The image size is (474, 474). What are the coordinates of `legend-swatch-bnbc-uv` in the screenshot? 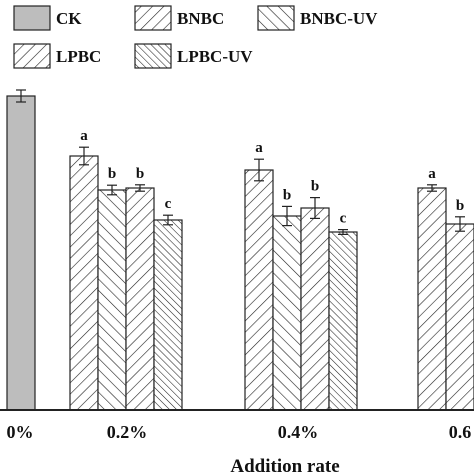 It's located at (276, 18).